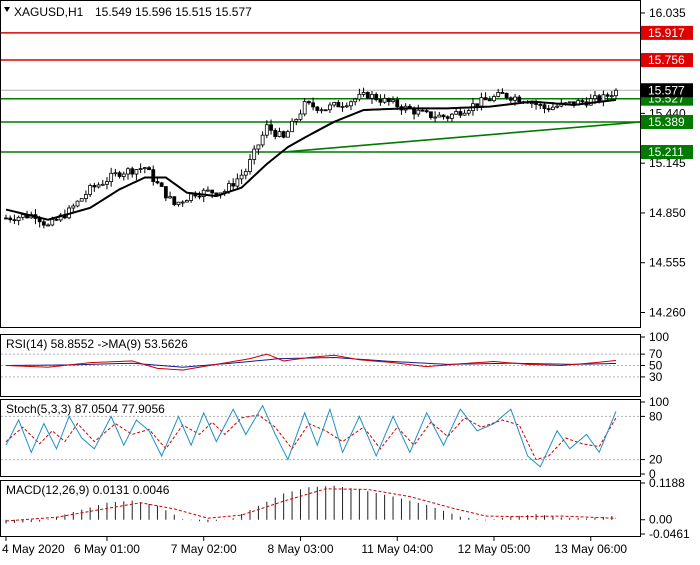  What do you see at coordinates (667, 152) in the screenshot?
I see `support-tag-bg` at bounding box center [667, 152].